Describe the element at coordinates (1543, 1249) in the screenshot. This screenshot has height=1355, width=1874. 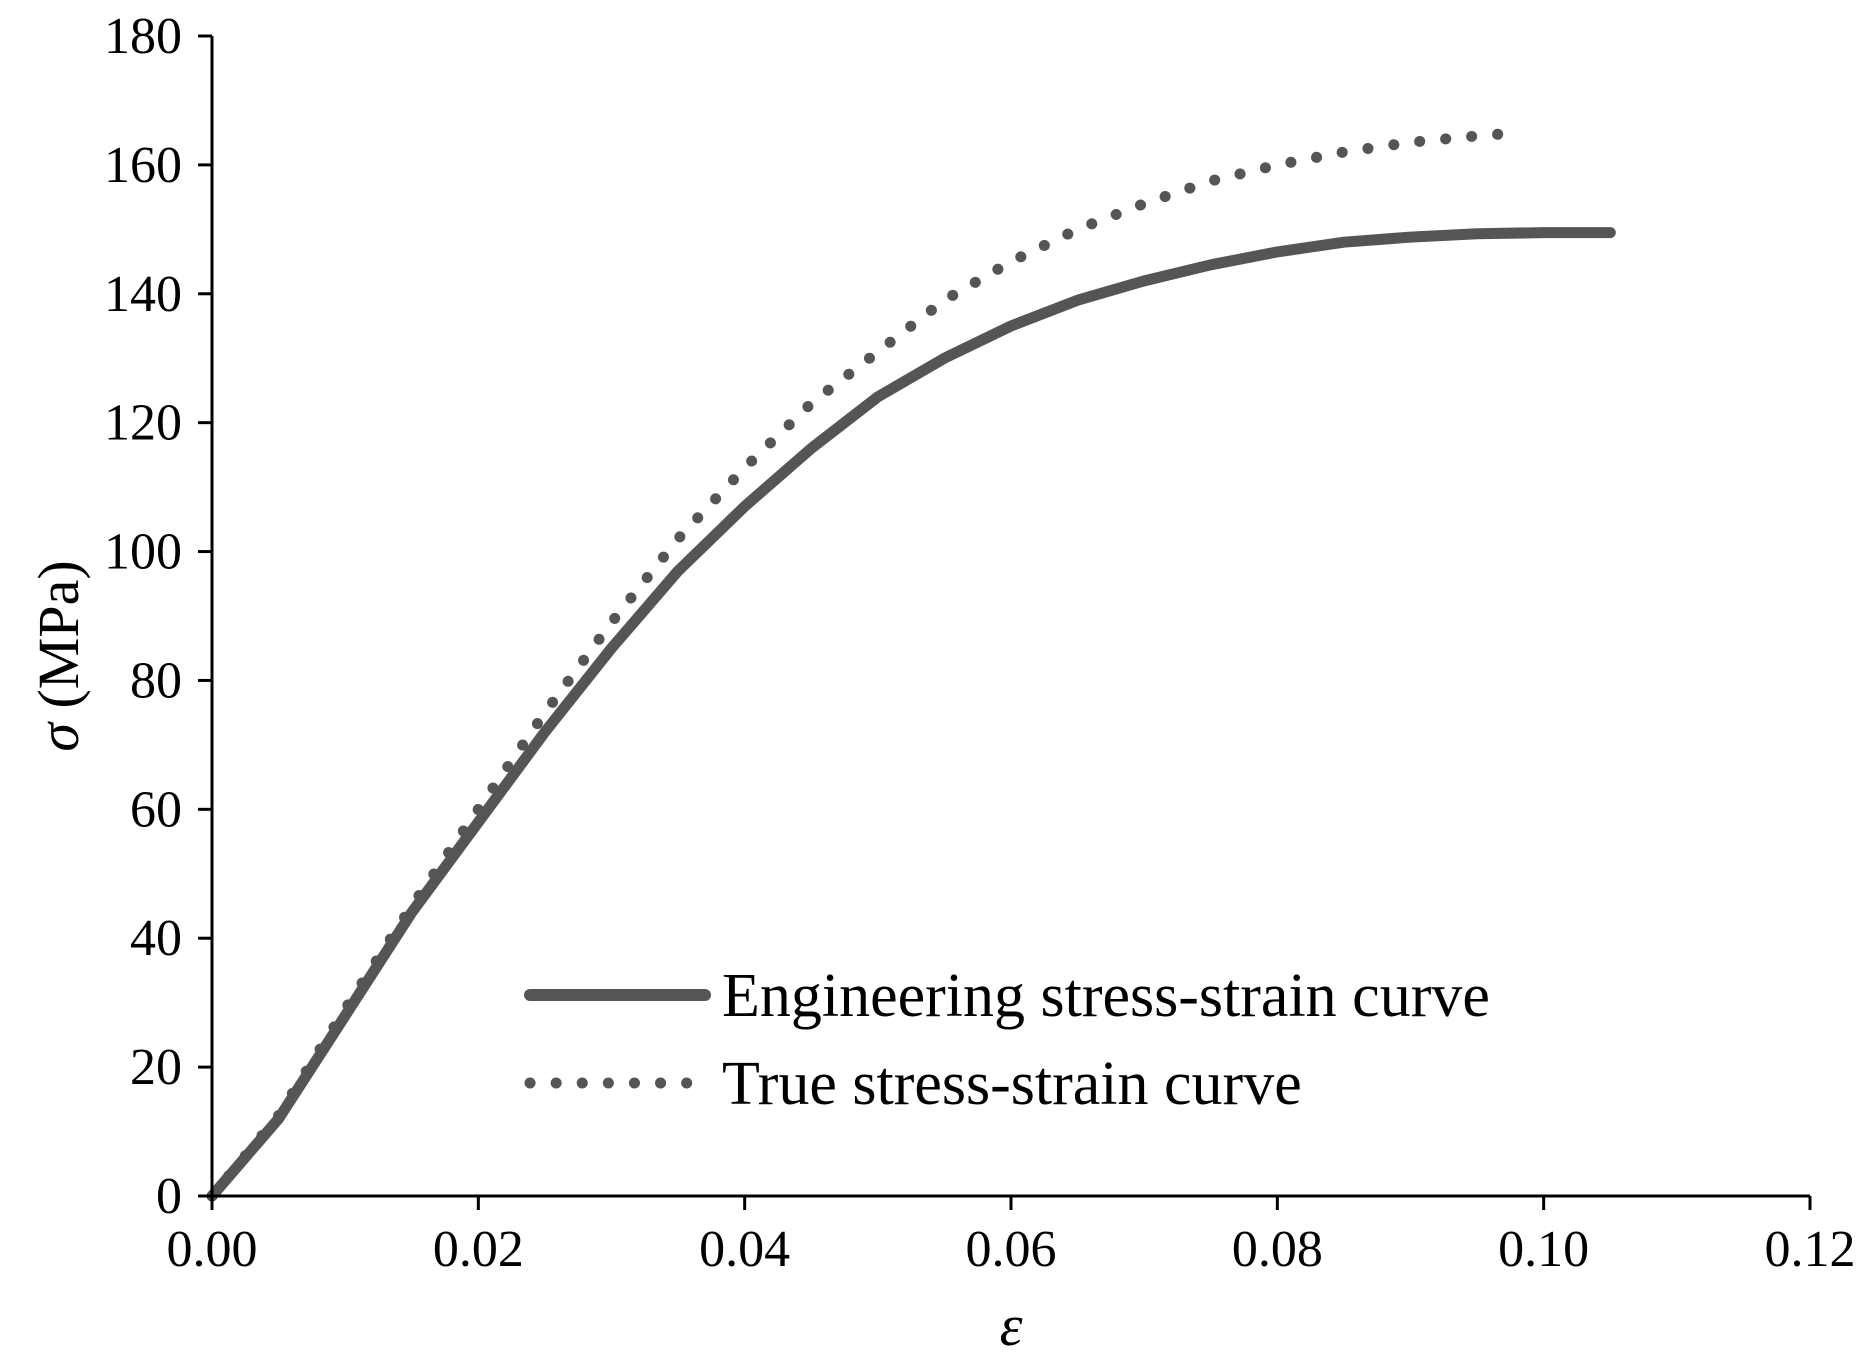
I see `x-tick-label: 0.10` at that location.